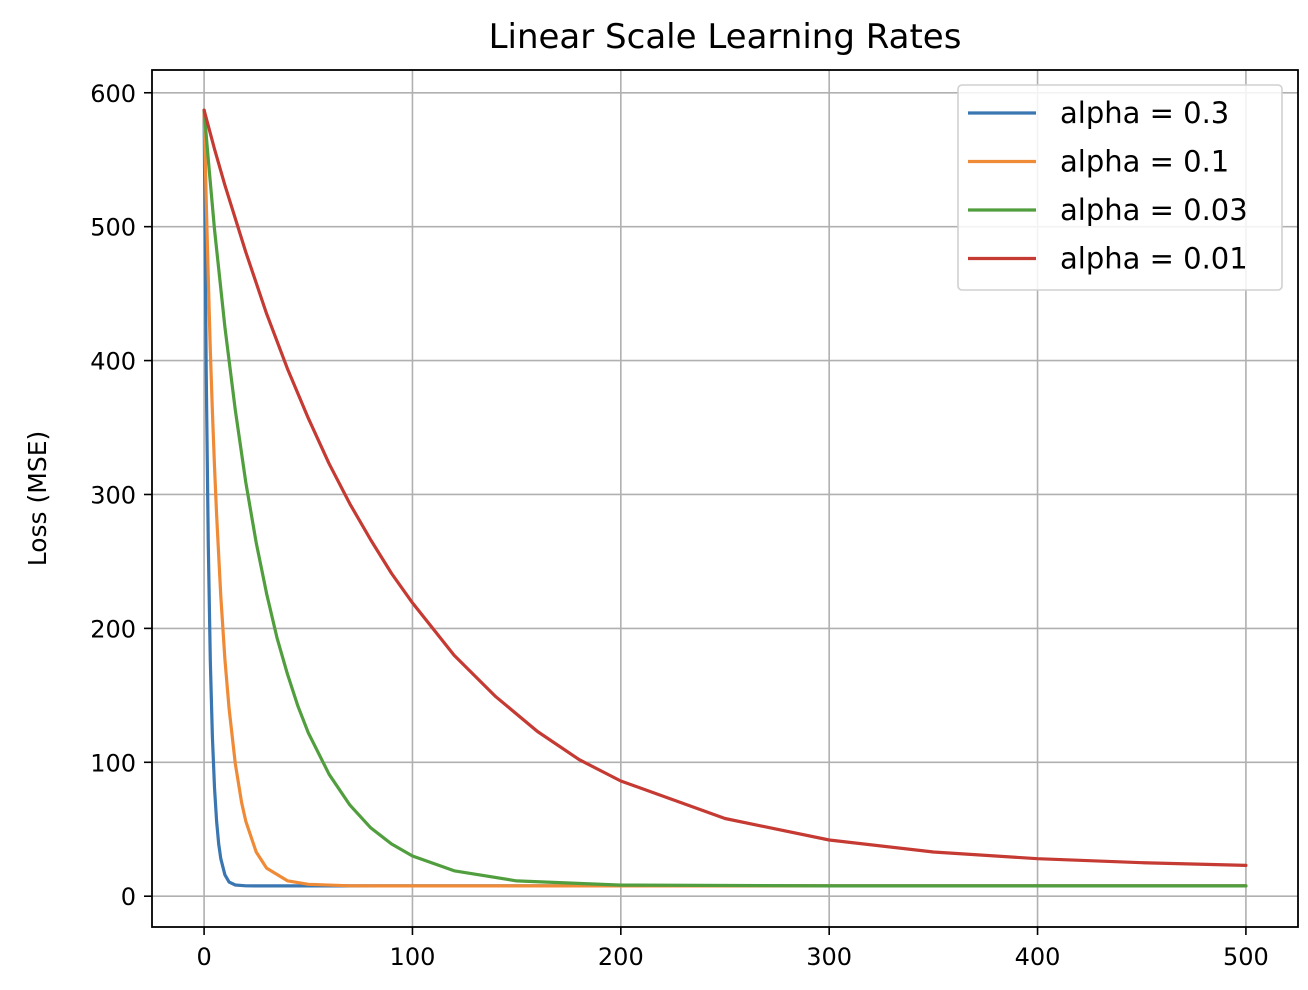 The height and width of the screenshot is (990, 1308). Describe the element at coordinates (413, 957) in the screenshot. I see `x-tick-label: 100` at that location.